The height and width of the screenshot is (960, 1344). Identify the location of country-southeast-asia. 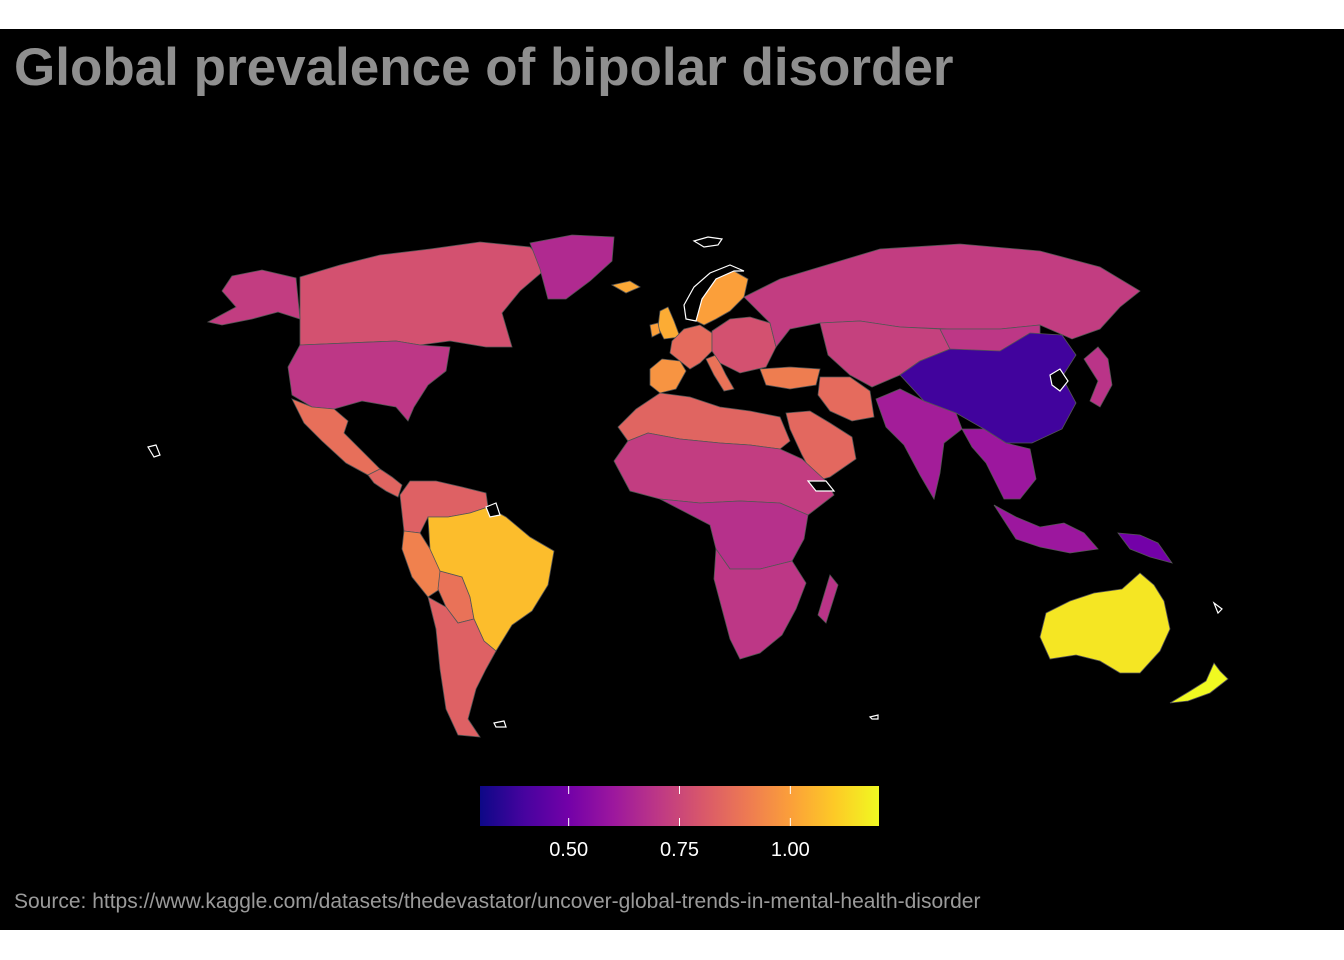
(999, 464).